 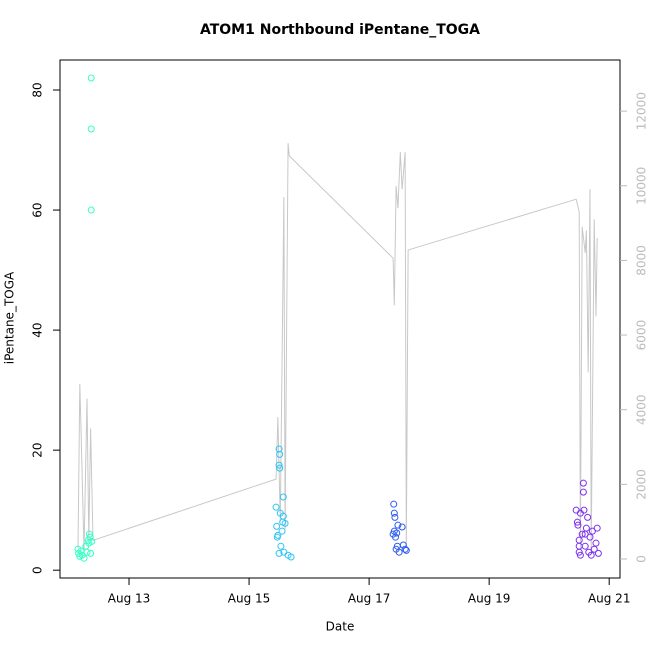 What do you see at coordinates (340, 30) in the screenshot?
I see `chart-title: ATOM1 Northbound iPentane_TOGA` at bounding box center [340, 30].